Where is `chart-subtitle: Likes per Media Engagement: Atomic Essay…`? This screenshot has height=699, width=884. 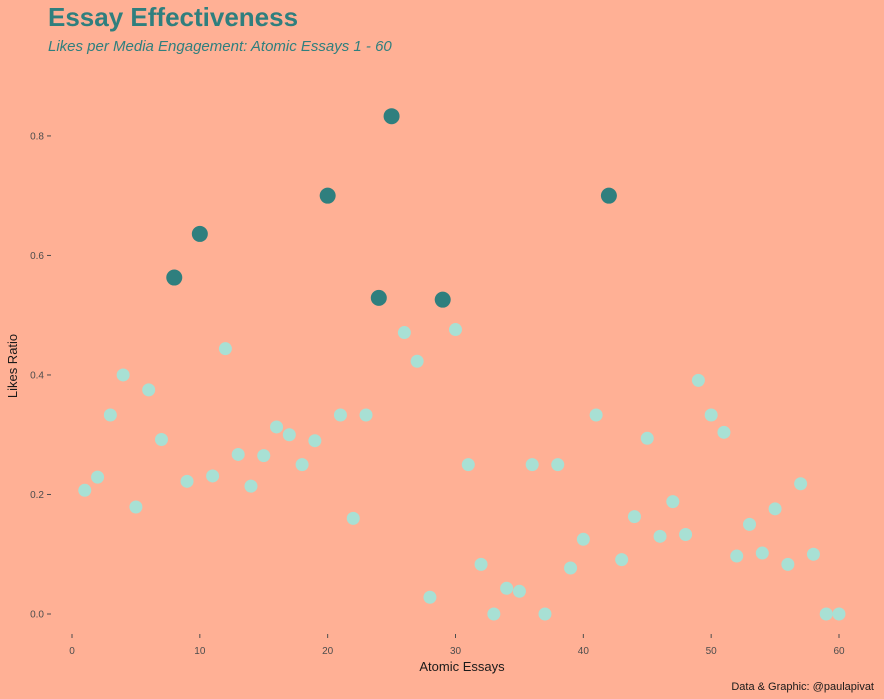
chart-subtitle: Likes per Media Engagement: Atomic Essay… is located at coordinates (220, 46).